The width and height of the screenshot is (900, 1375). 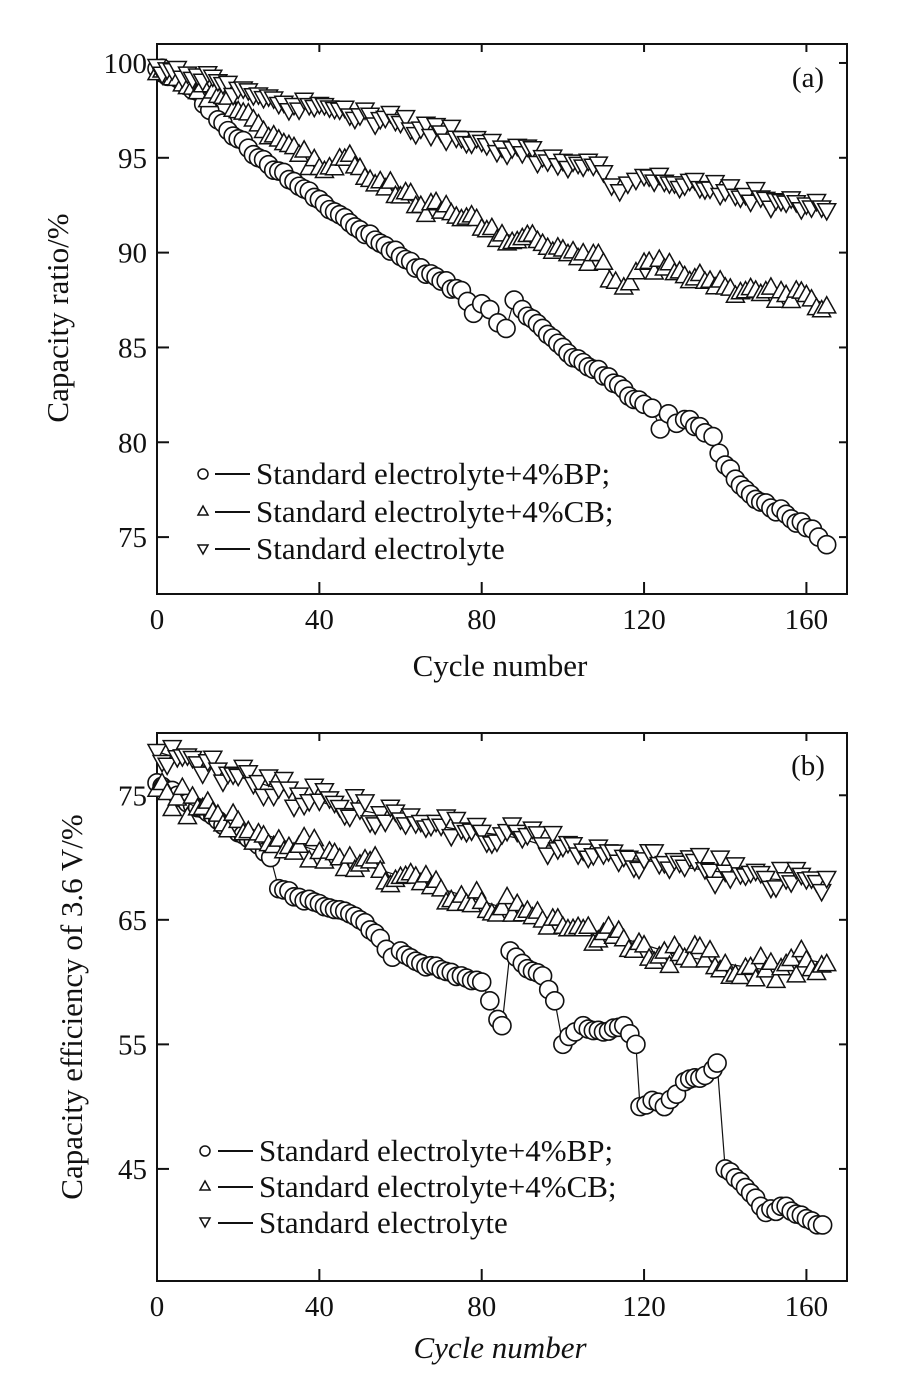 What do you see at coordinates (491, 816) in the screenshot?
I see `series-line` at bounding box center [491, 816].